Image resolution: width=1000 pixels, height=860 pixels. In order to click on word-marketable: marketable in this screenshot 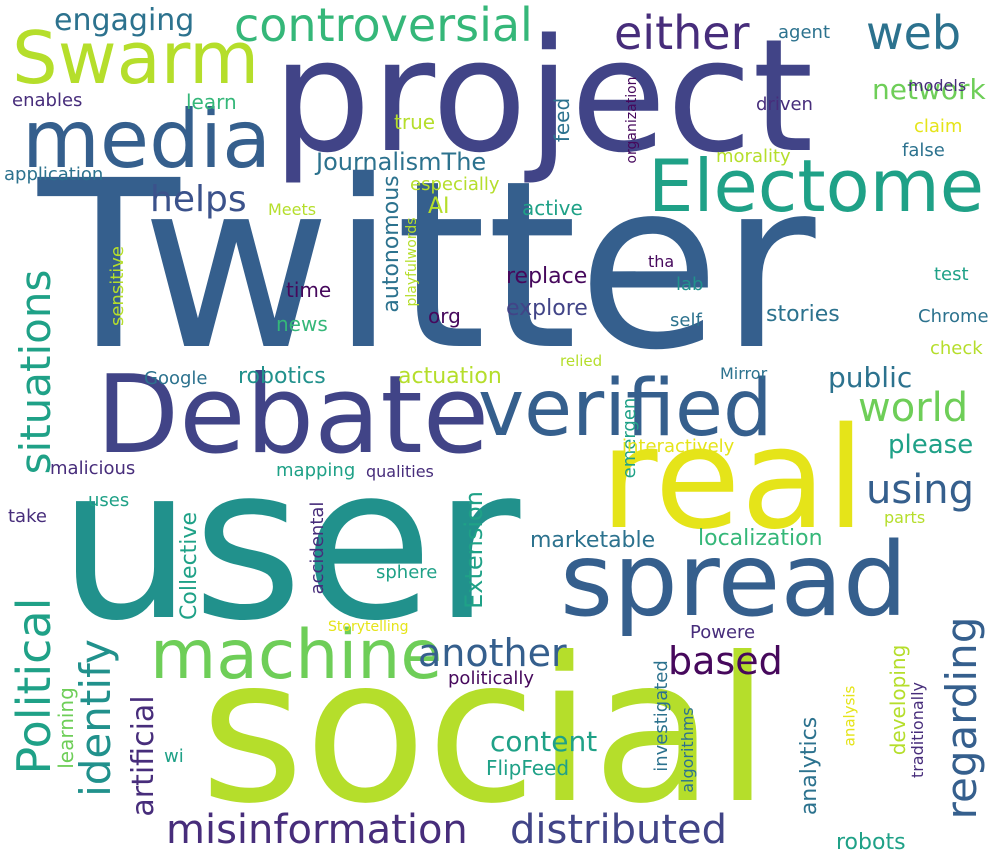, I will do `click(593, 540)`.